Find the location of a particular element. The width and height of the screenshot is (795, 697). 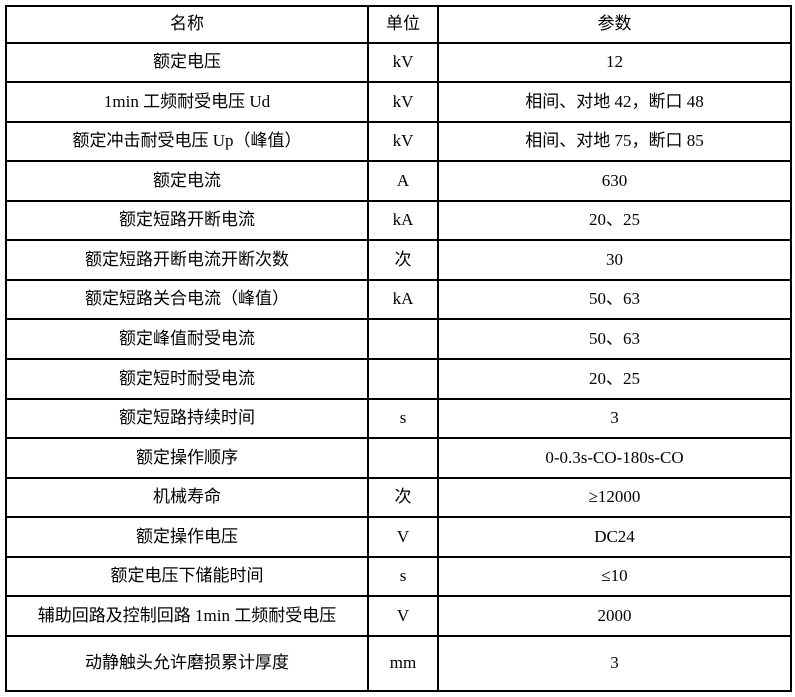

header-value: 参数 is located at coordinates (614, 24).